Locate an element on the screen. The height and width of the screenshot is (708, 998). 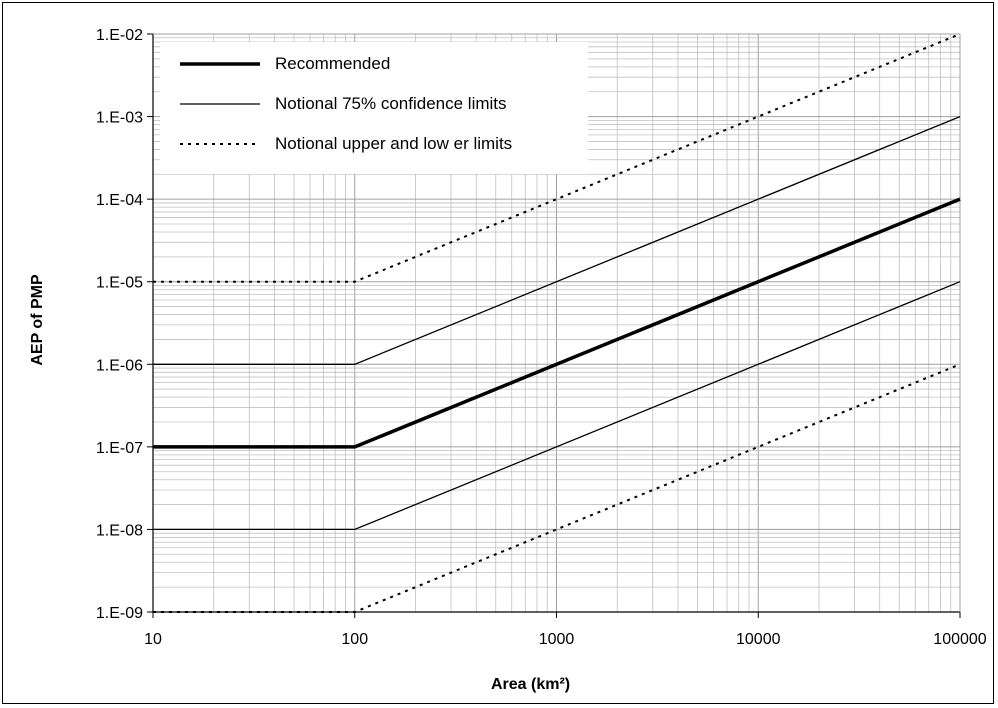
legend-label-confidence-limits: Notional 75% confidence limits is located at coordinates (391, 103).